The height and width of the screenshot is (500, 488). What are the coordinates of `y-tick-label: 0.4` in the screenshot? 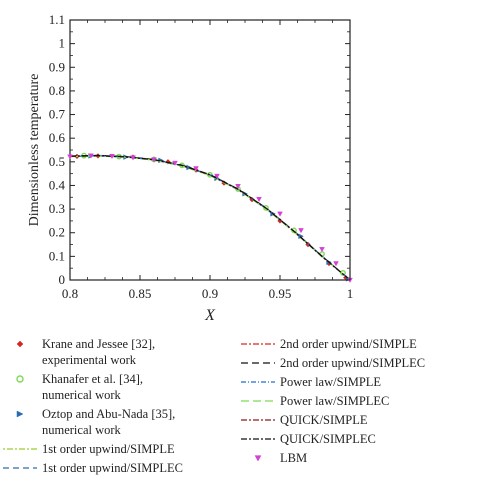 It's located at (57, 184).